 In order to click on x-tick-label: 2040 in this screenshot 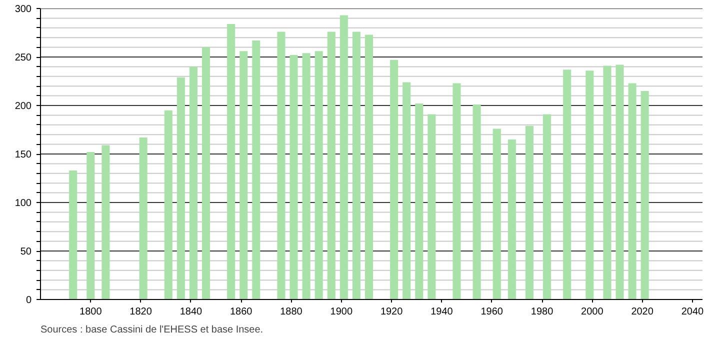, I will do `click(692, 312)`.